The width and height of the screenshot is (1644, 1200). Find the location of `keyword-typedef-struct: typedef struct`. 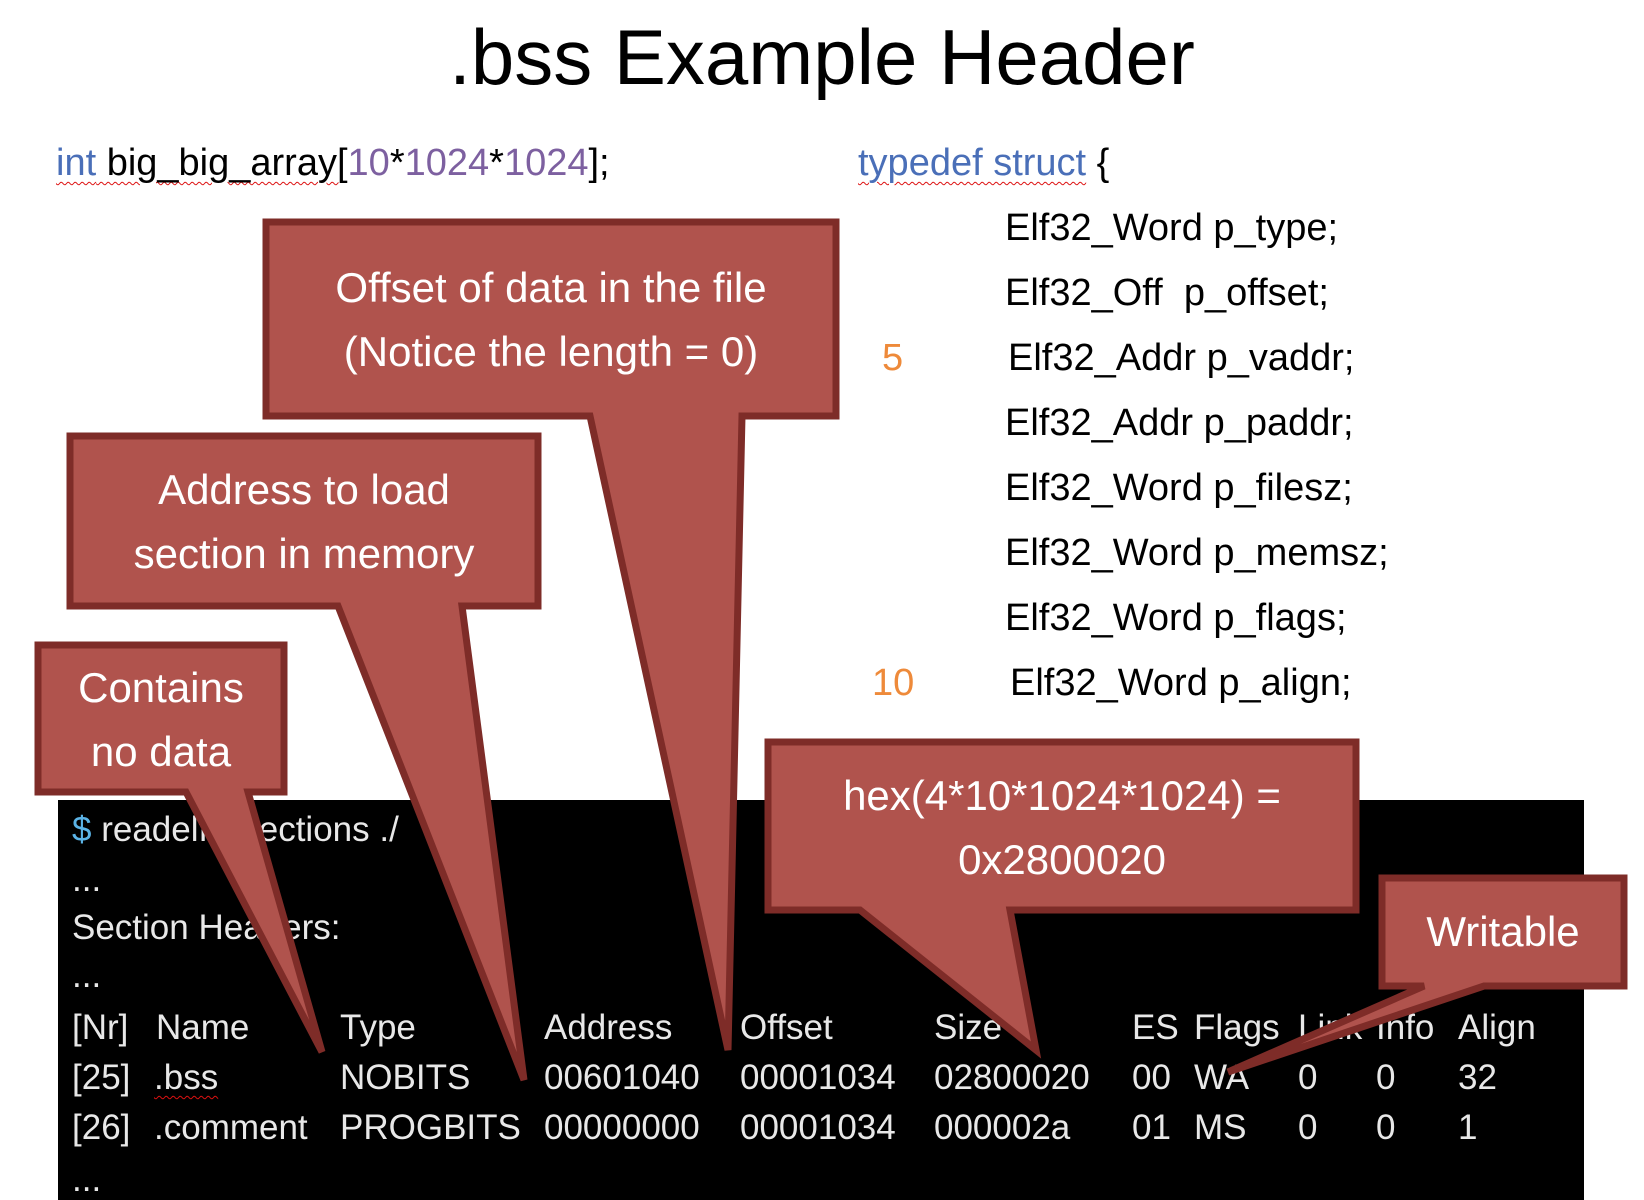

keyword-typedef-struct: typedef struct is located at coordinates (972, 163).